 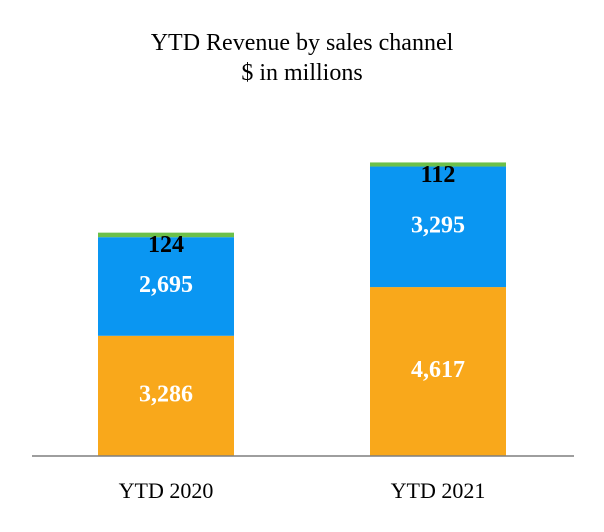 I want to click on chart-title: YTD Revenue by sales channel, so click(x=302, y=43).